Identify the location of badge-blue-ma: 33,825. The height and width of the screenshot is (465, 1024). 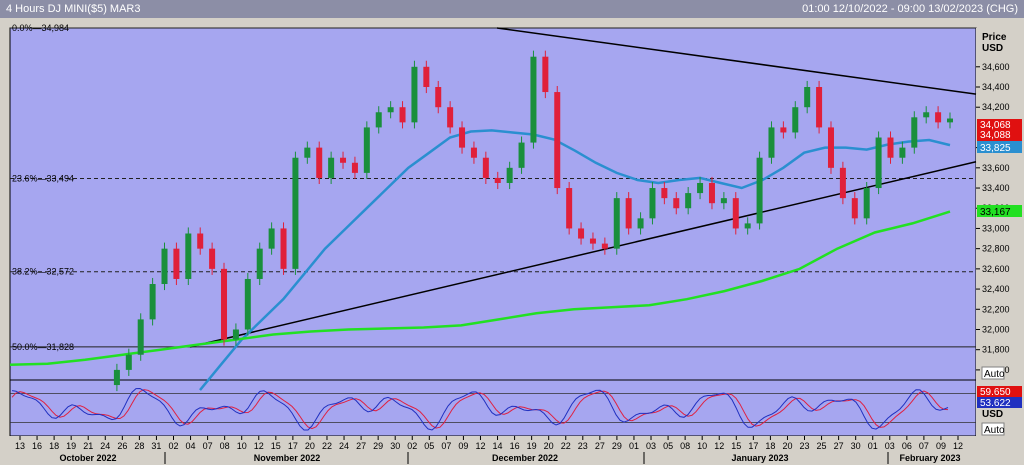
(999, 147).